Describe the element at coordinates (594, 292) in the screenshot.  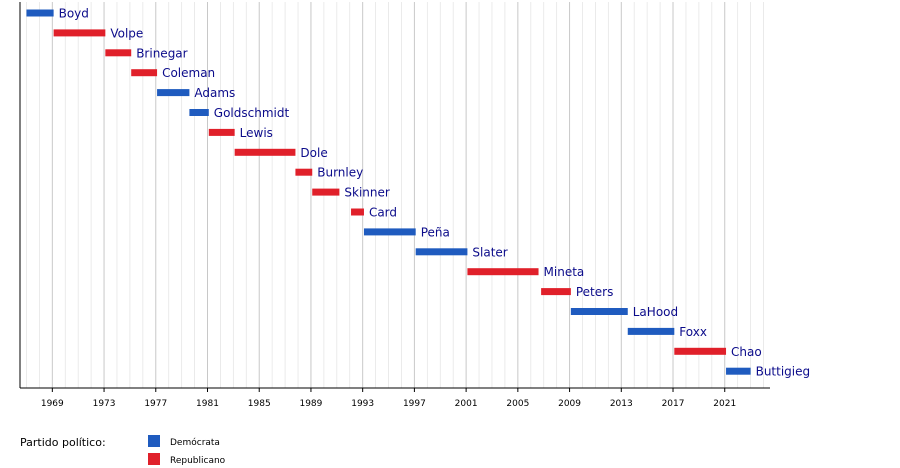
I see `term-label: Peters` at that location.